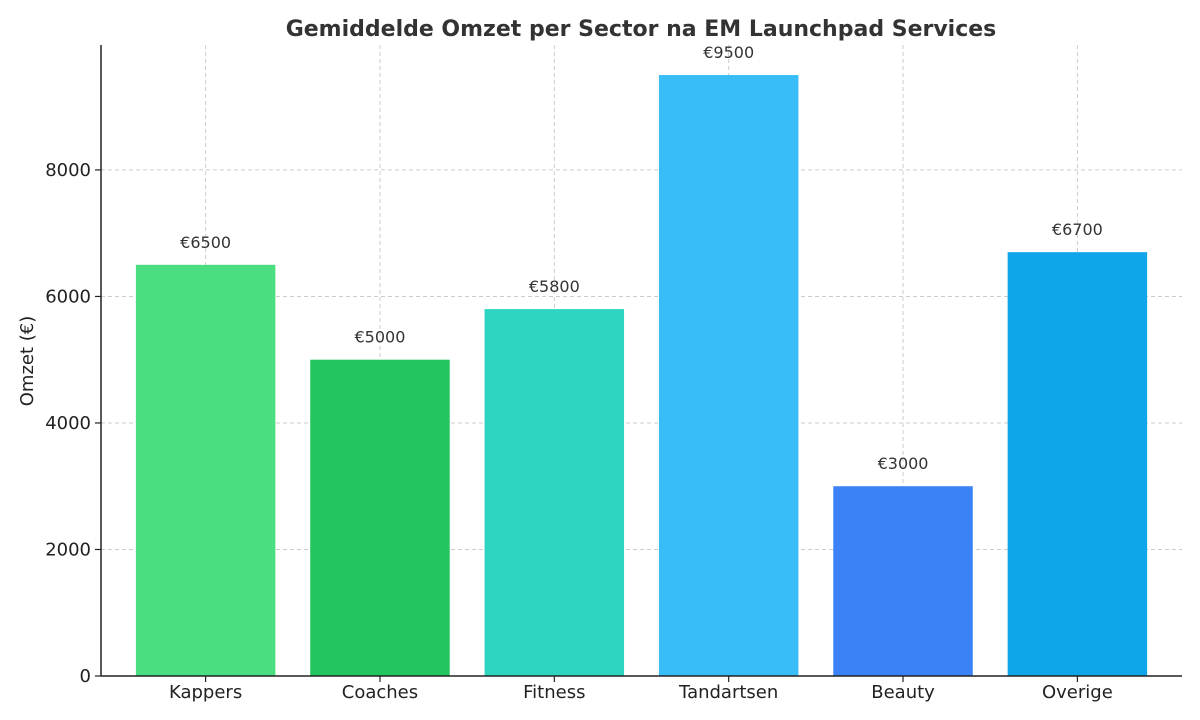  Describe the element at coordinates (27, 361) in the screenshot. I see `y-axis-label: Omzet (€)` at that location.